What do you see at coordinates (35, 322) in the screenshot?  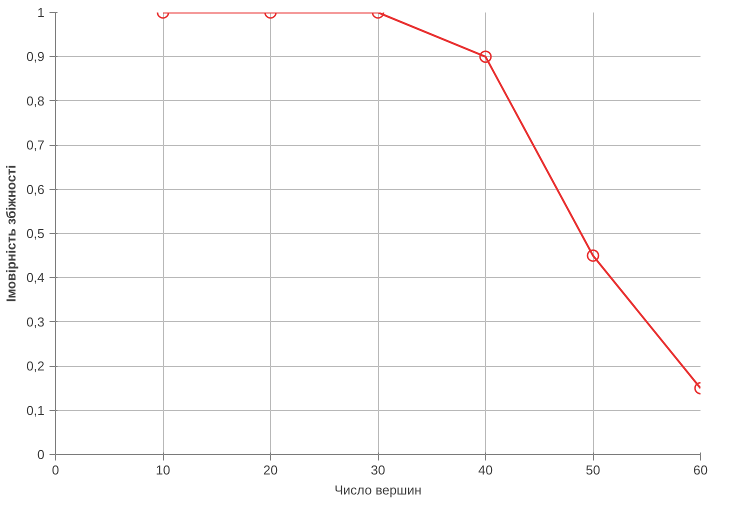 I see `y-tick-label: 0,3` at bounding box center [35, 322].